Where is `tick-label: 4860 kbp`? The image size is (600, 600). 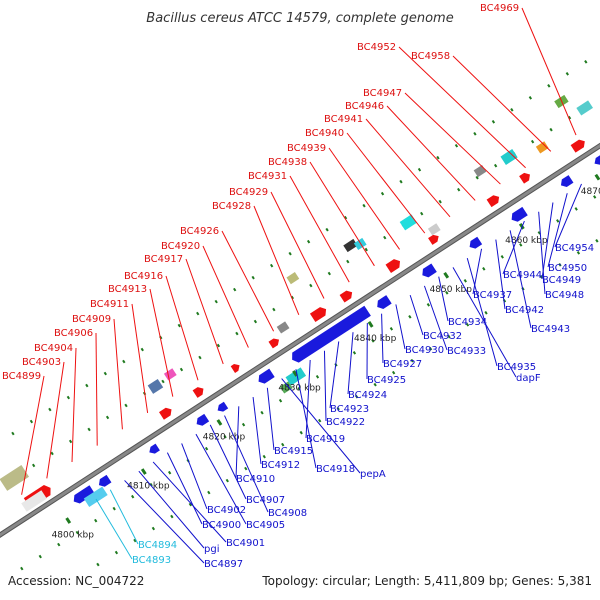 tick-label: 4860 kbp is located at coordinates (526, 241).